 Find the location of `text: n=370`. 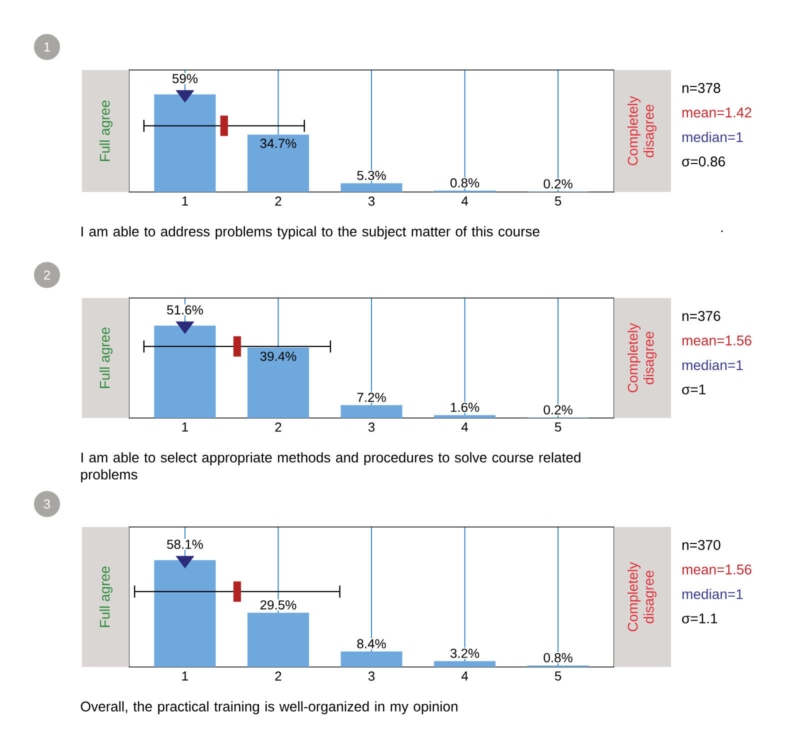

text: n=370 is located at coordinates (701, 545).